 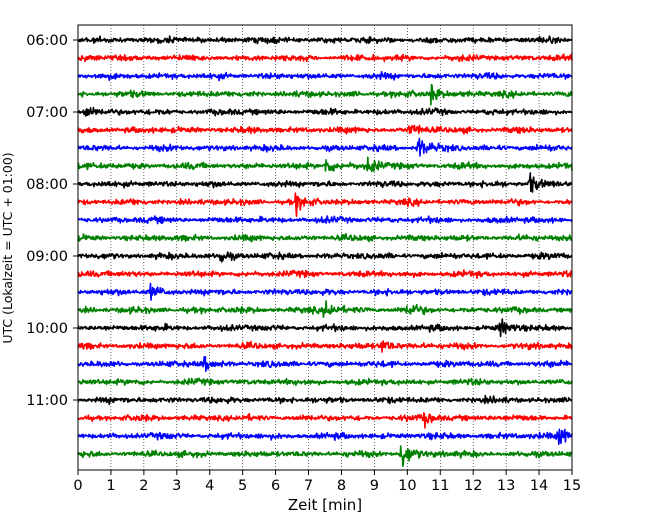 What do you see at coordinates (572, 486) in the screenshot?
I see `x-tick-label: 15` at bounding box center [572, 486].